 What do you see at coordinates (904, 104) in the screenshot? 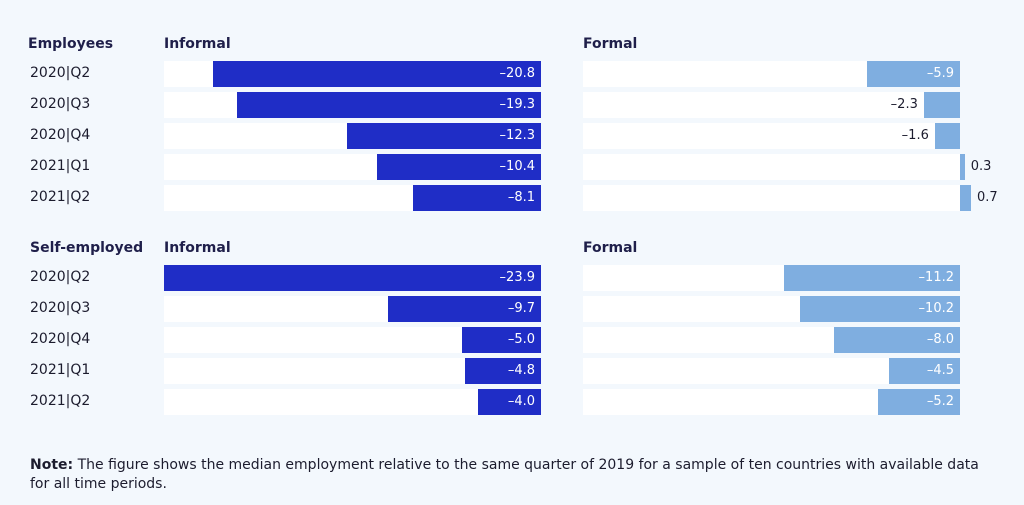
I see `data-label-employees-formal-1: –2.3` at bounding box center [904, 104].